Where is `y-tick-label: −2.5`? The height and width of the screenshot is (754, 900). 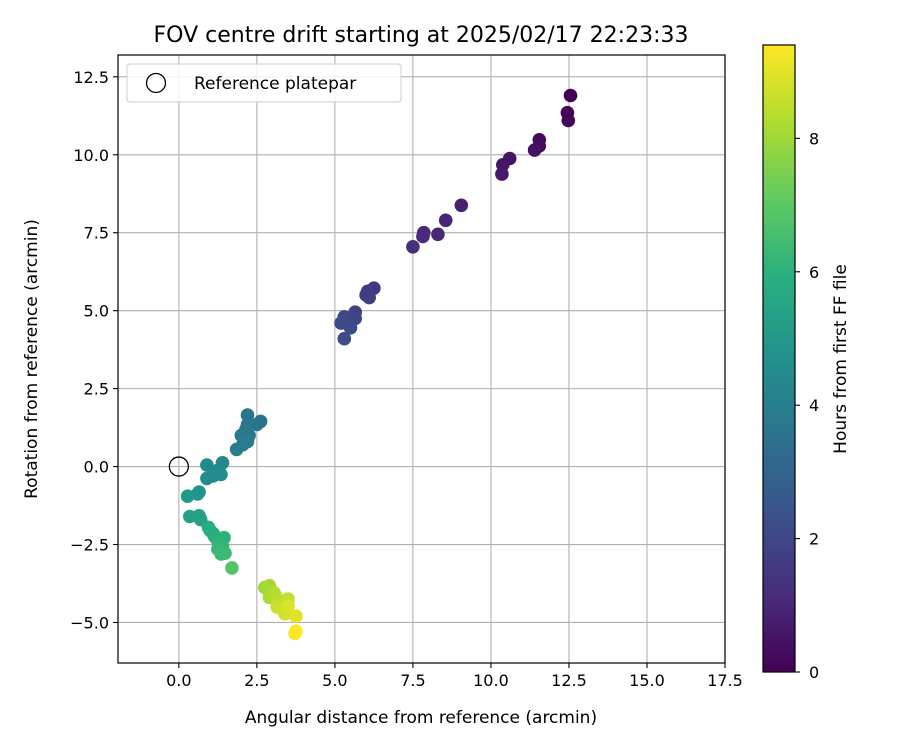
y-tick-label: −2.5 is located at coordinates (89, 545).